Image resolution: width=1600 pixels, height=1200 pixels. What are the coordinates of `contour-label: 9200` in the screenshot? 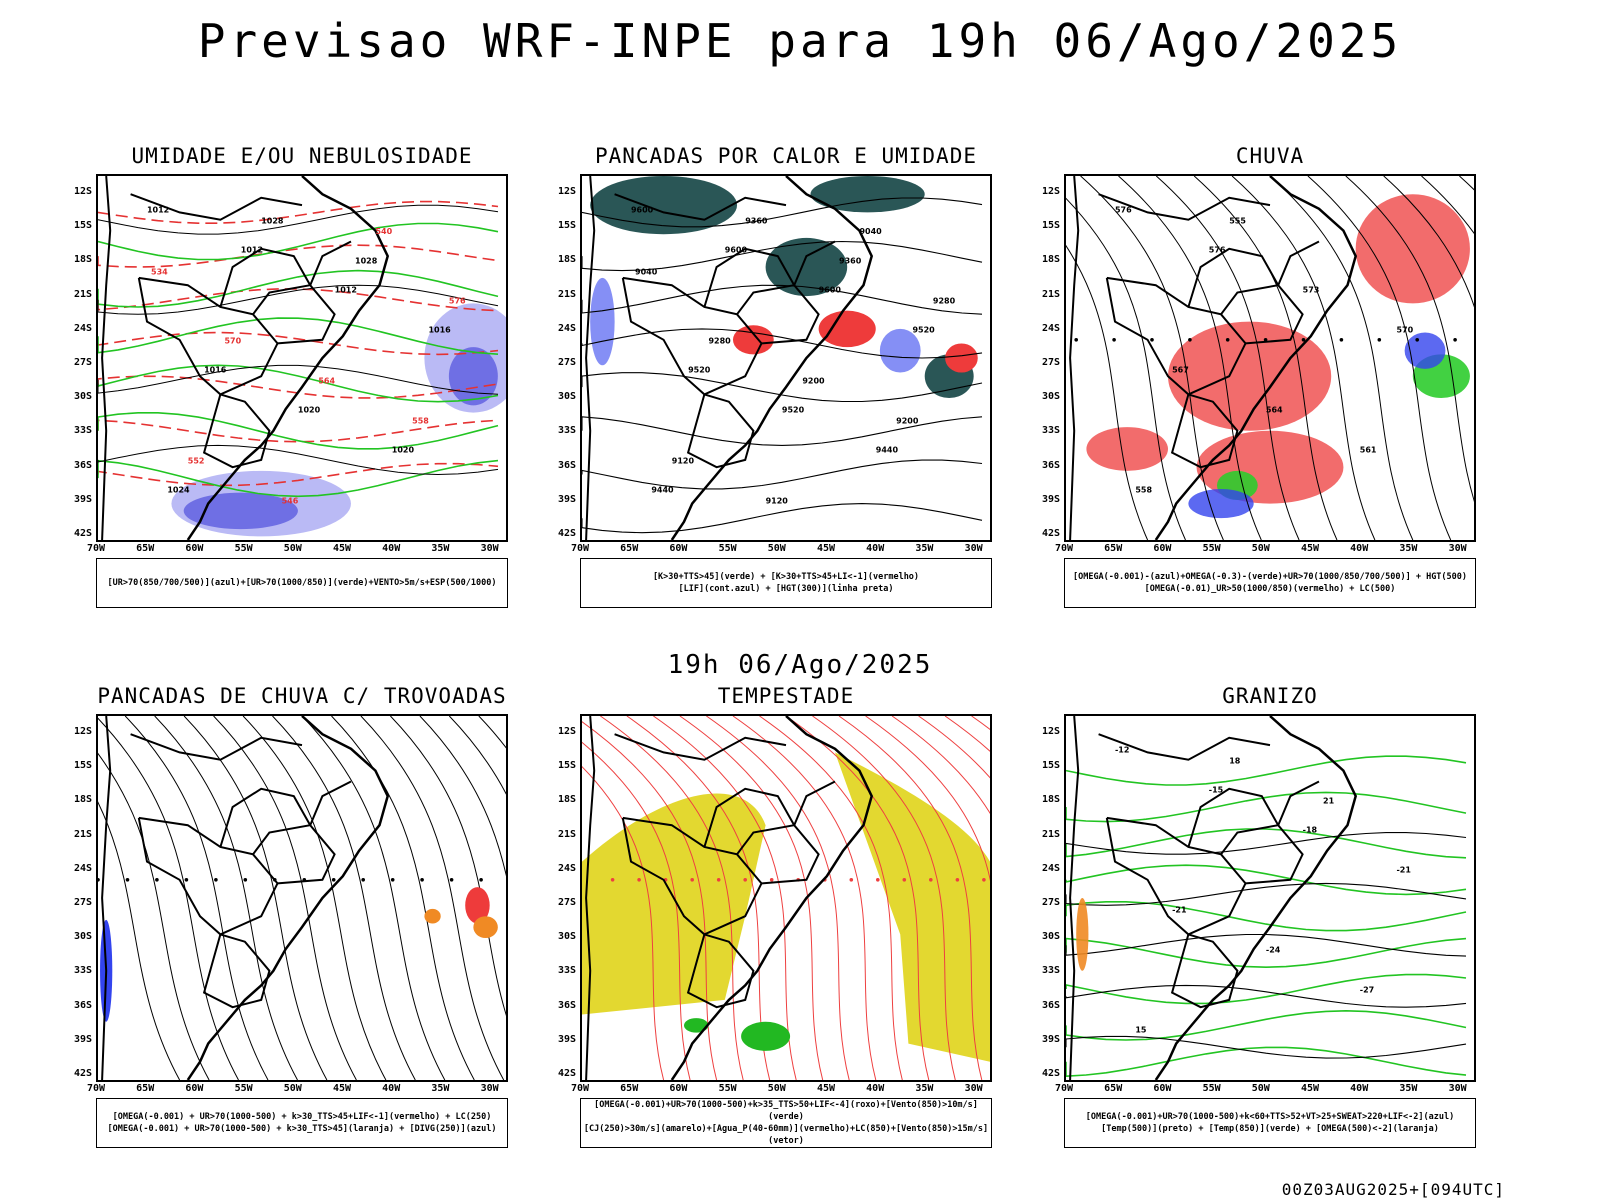 It's located at (813, 380).